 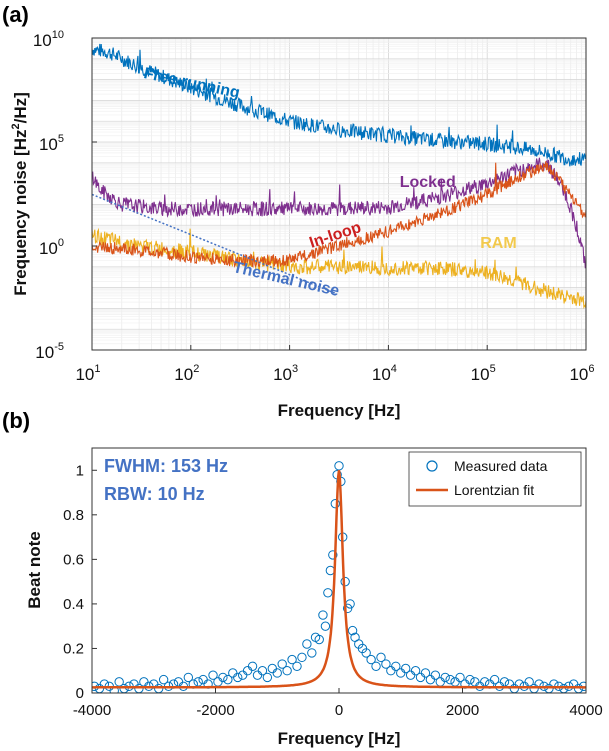 I want to click on legend-box, so click(x=495, y=479).